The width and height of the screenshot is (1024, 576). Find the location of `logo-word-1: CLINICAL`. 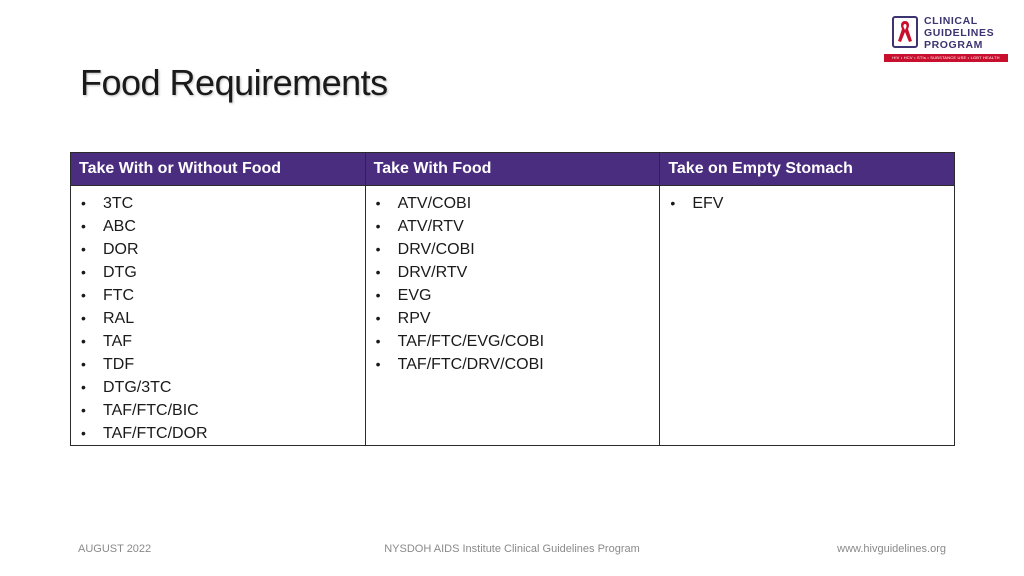

logo-word-1: CLINICAL is located at coordinates (951, 21).